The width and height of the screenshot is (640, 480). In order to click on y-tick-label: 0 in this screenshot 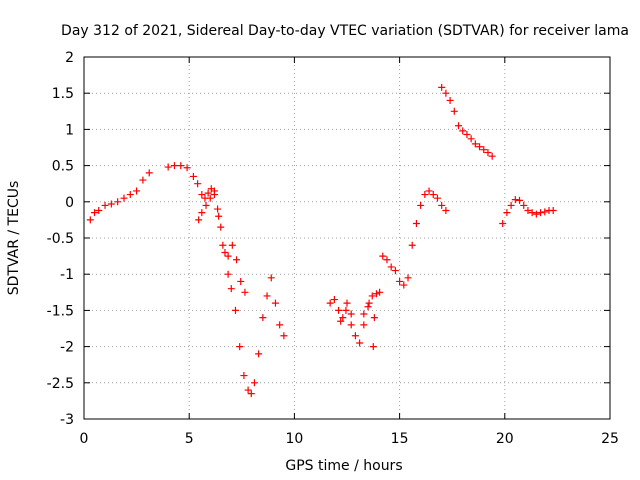, I will do `click(69, 203)`.